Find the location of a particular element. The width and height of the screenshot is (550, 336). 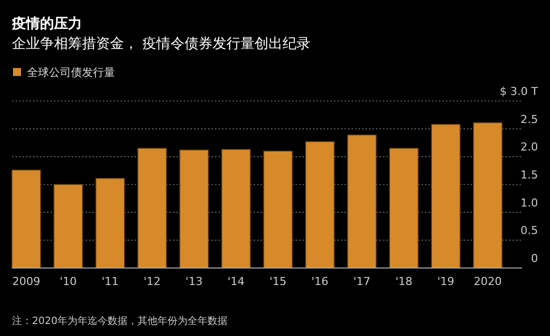

legend-label: 全球公司债发行量 is located at coordinates (71, 72).